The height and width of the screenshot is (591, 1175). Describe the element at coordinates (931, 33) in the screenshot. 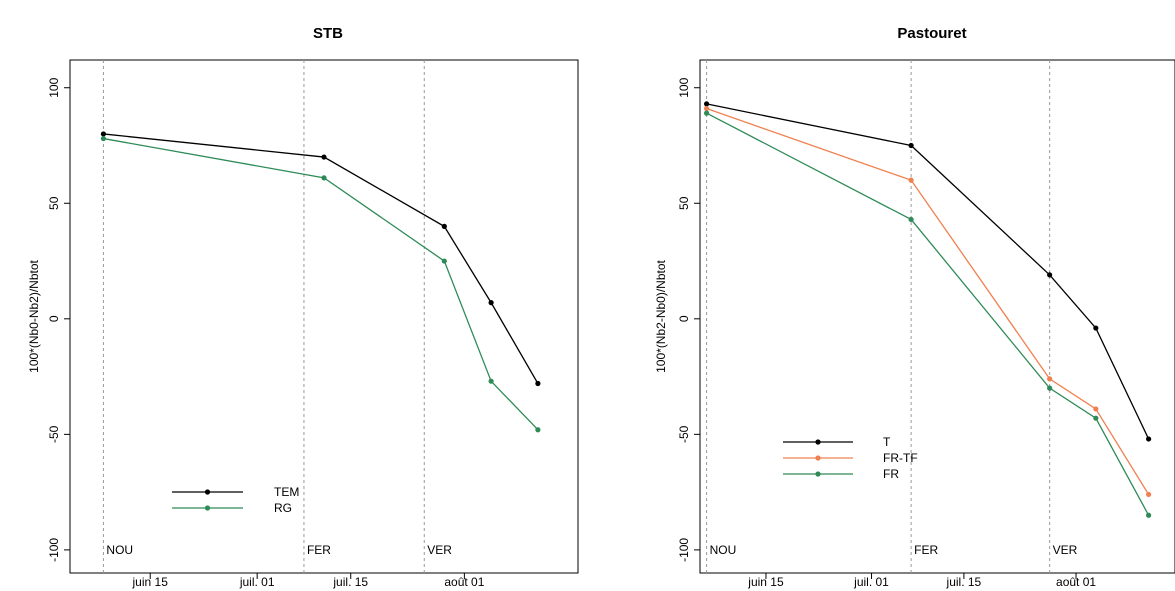

I see `chart-title: Pastouret` at that location.